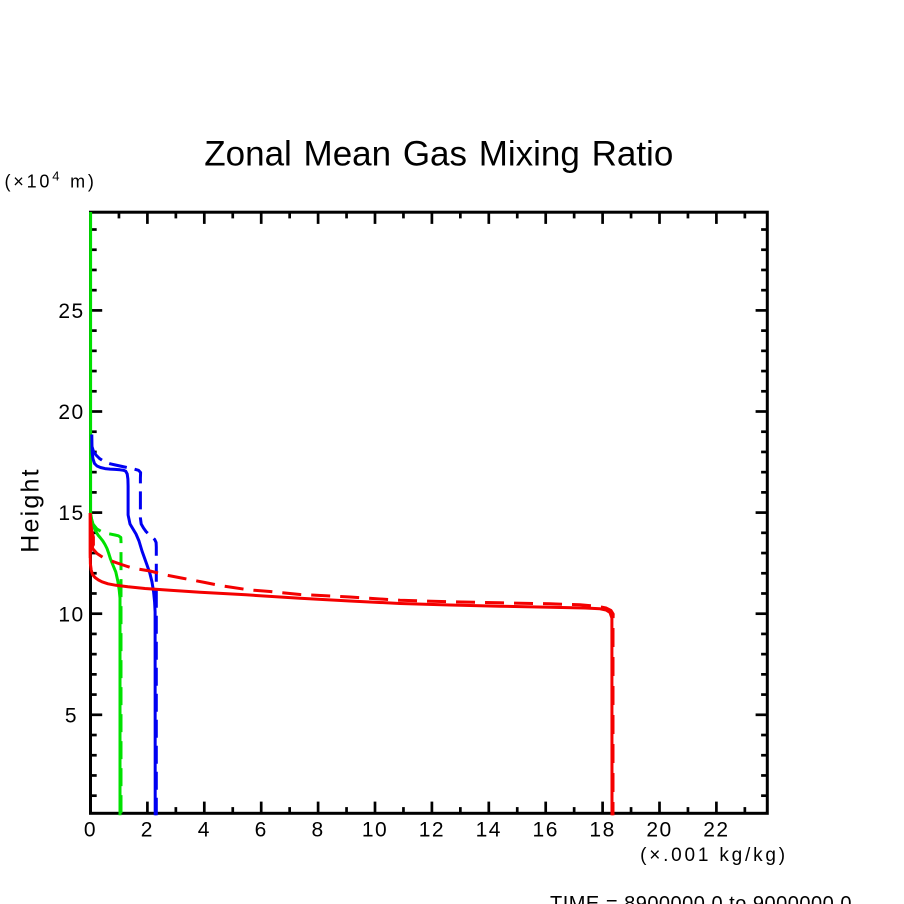  I want to click on svg-text: TIME = 8900000.0 to 9000000.0, so click(701, 898).